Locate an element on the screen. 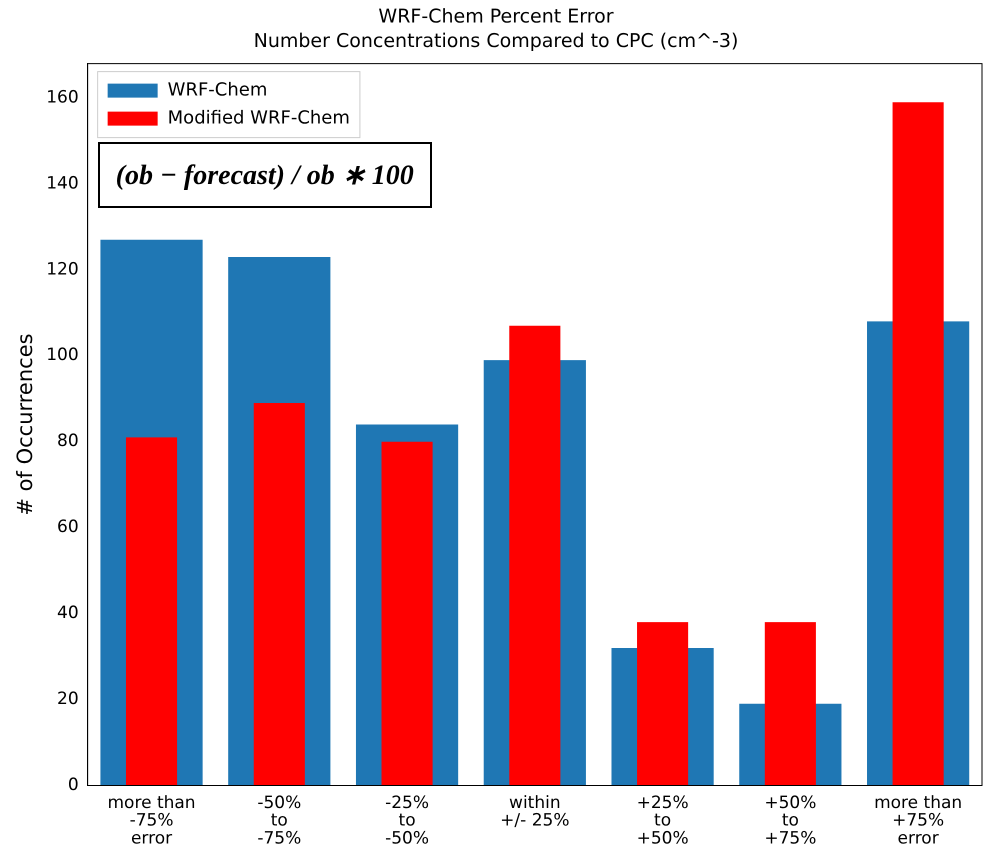 The height and width of the screenshot is (855, 994). y-tick-label: 80 is located at coordinates (68, 441).